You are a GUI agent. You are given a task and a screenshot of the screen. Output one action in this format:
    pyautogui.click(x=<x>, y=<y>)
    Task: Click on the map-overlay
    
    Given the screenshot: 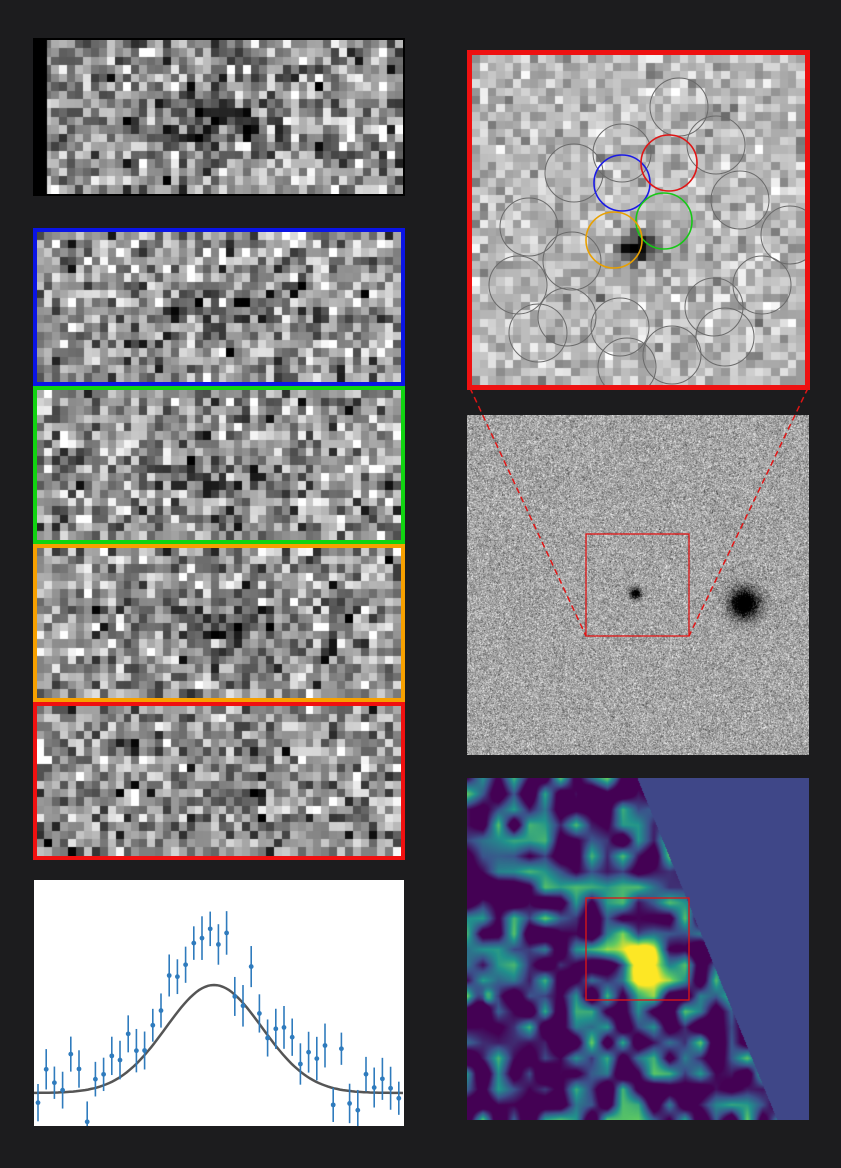 What is the action you would take?
    pyautogui.click(x=637, y=949)
    